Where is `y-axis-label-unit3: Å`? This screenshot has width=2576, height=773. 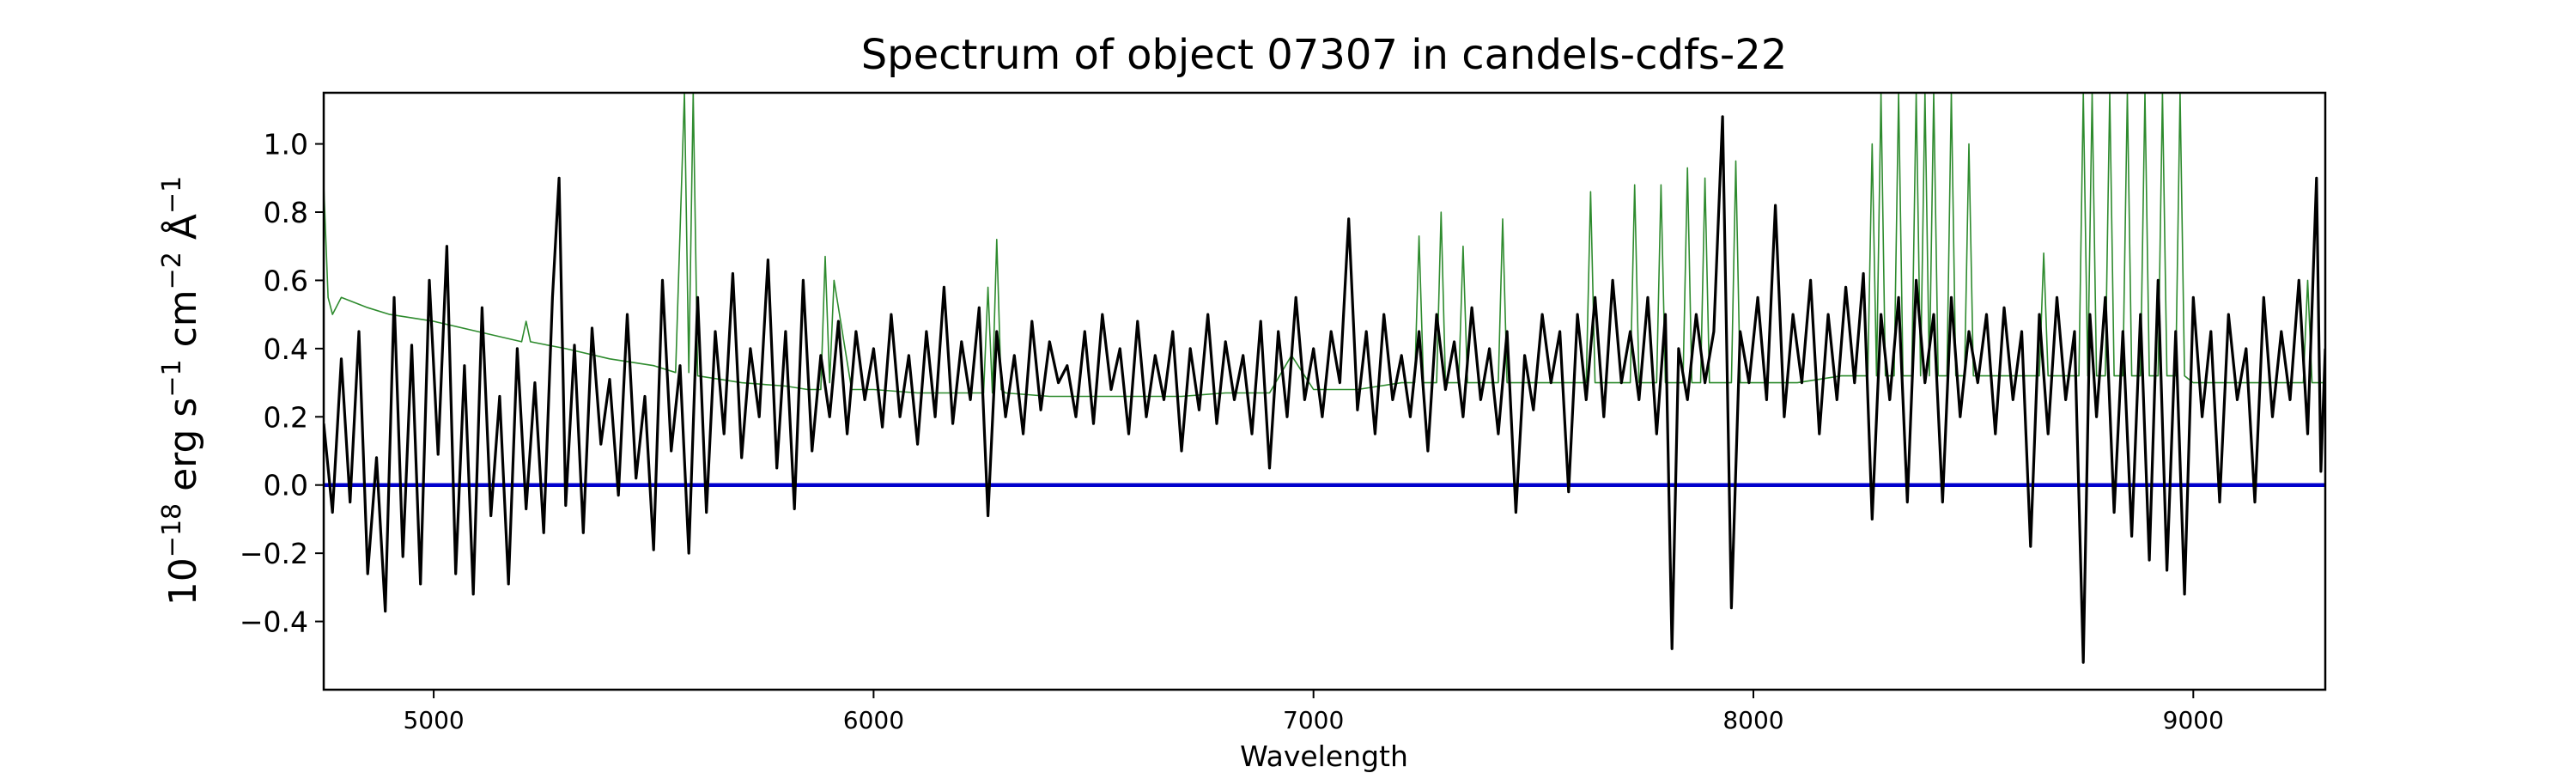 y-axis-label-unit3: Å is located at coordinates (182, 233).